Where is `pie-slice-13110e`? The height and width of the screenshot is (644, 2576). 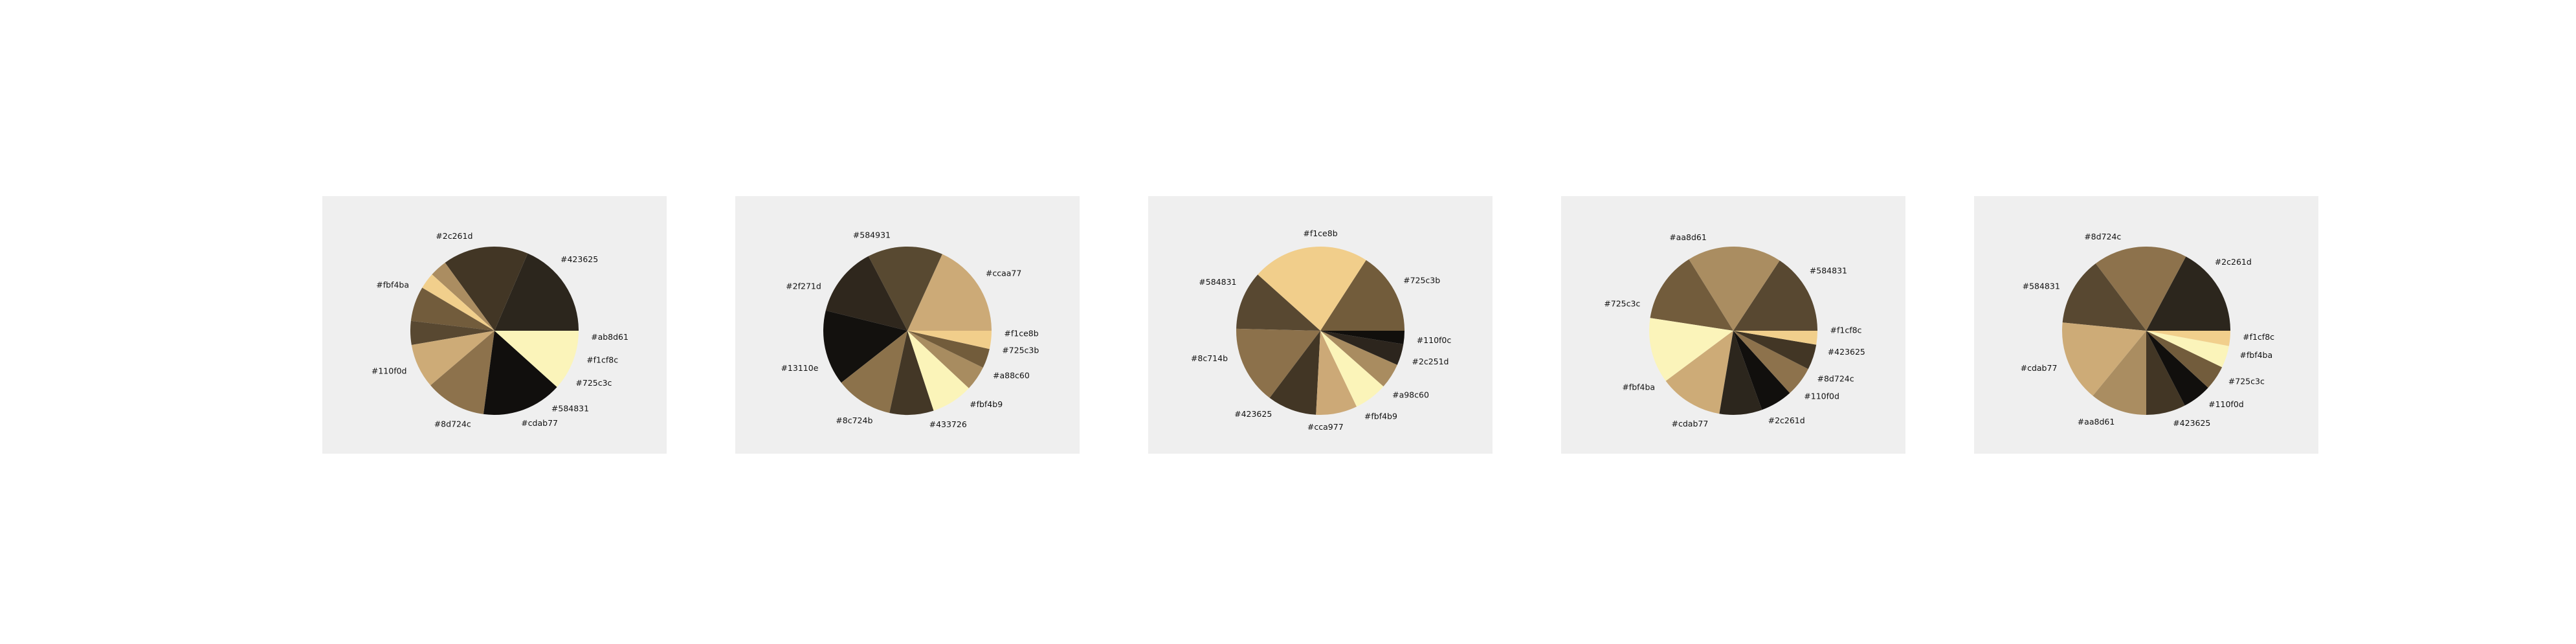
pie-slice-13110e is located at coordinates (865, 346).